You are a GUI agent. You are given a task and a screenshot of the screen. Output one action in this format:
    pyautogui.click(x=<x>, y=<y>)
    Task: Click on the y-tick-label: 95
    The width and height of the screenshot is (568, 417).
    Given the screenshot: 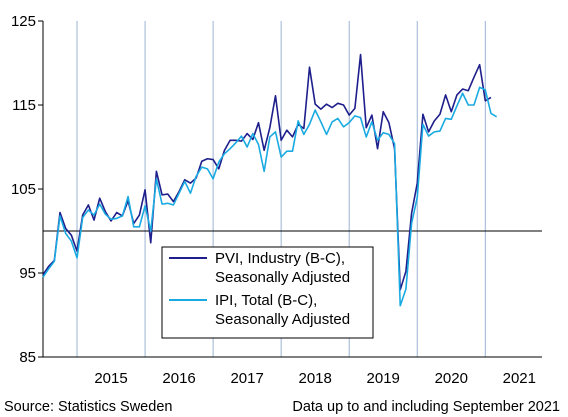 What is the action you would take?
    pyautogui.click(x=27, y=273)
    